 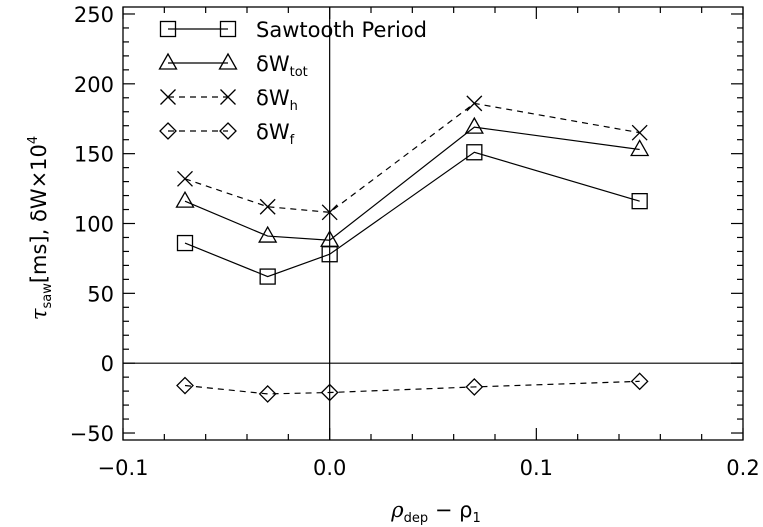 I want to click on x-tick-label: −0.1, so click(x=123, y=468).